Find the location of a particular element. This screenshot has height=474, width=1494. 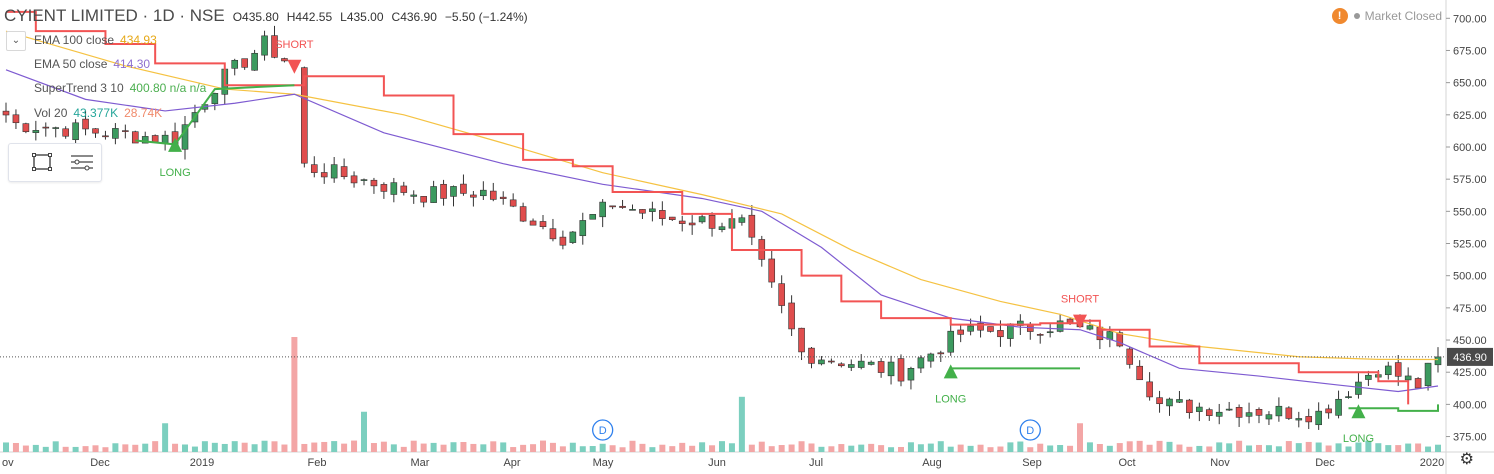

y-tick-label: 425.00 is located at coordinates (1470, 373).